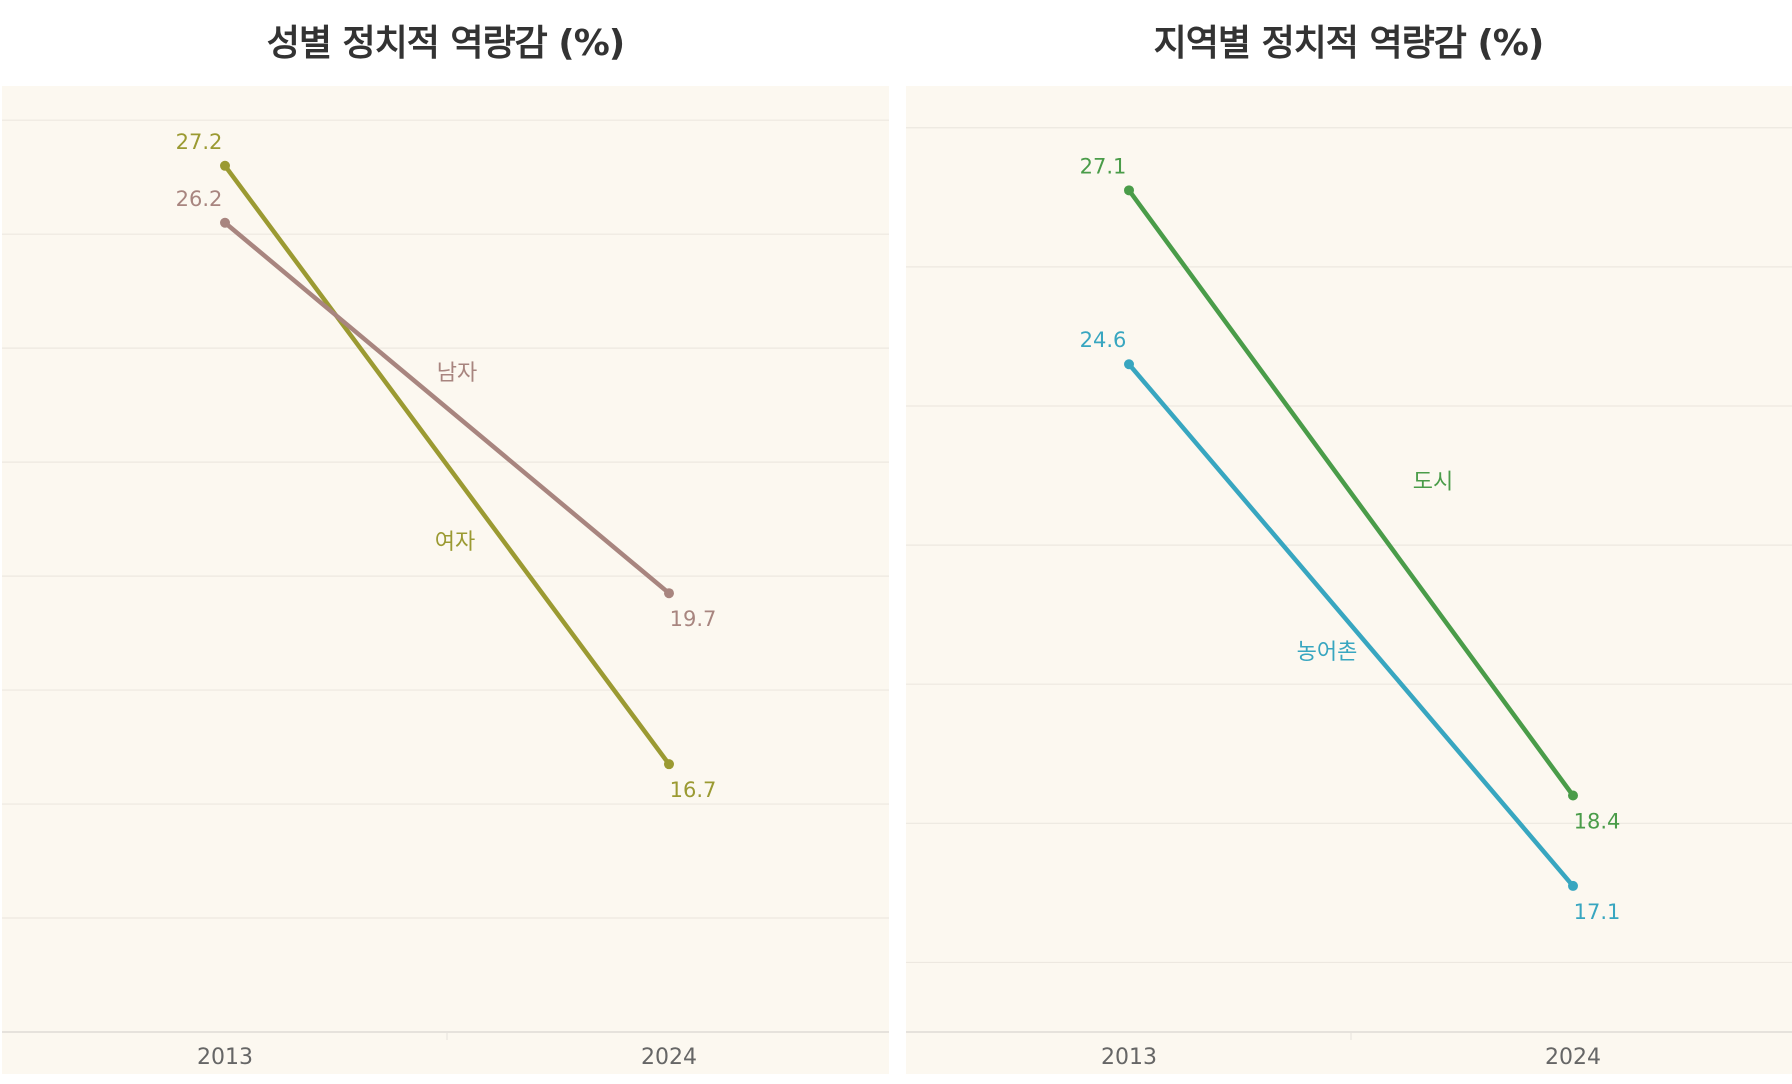 This screenshot has height=1084, width=1792. Describe the element at coordinates (1433, 482) in the screenshot. I see `series-name-label: 도시` at that location.